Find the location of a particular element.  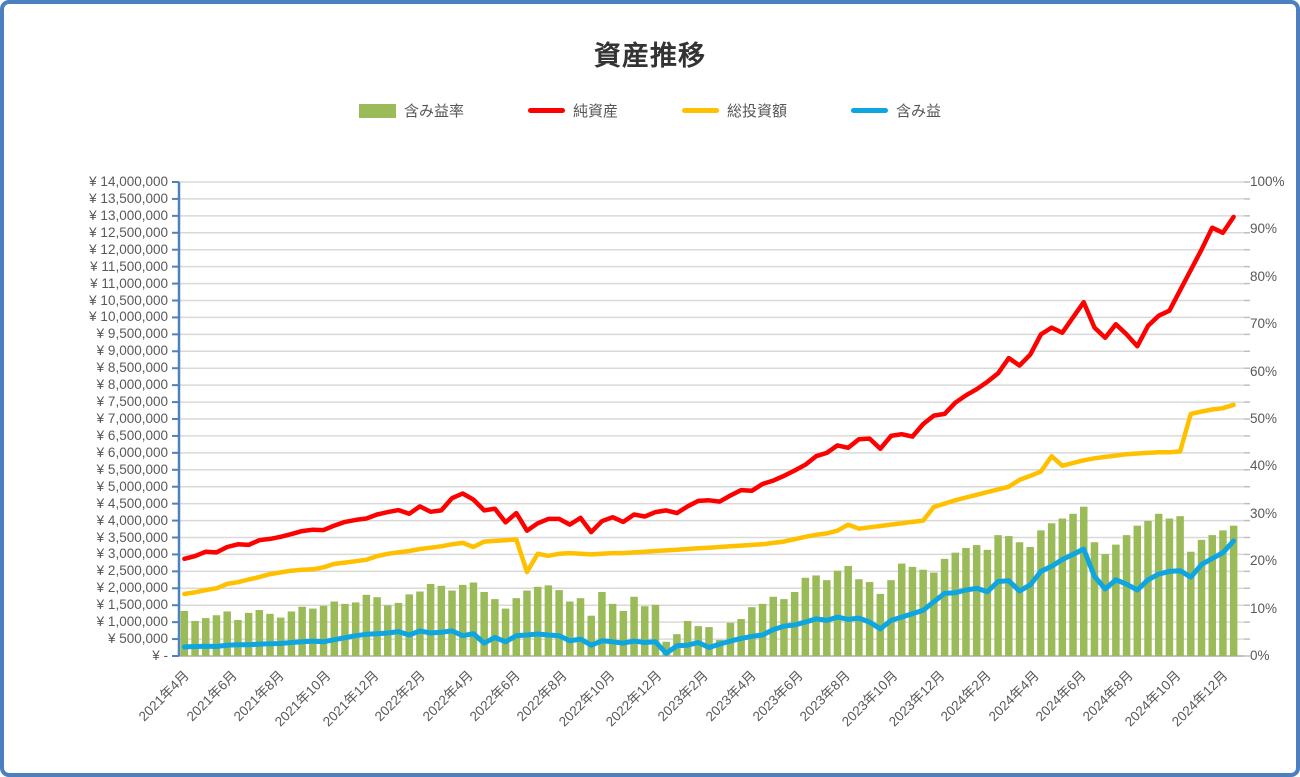

y-right-tick-label: 80% is located at coordinates (1264, 276).